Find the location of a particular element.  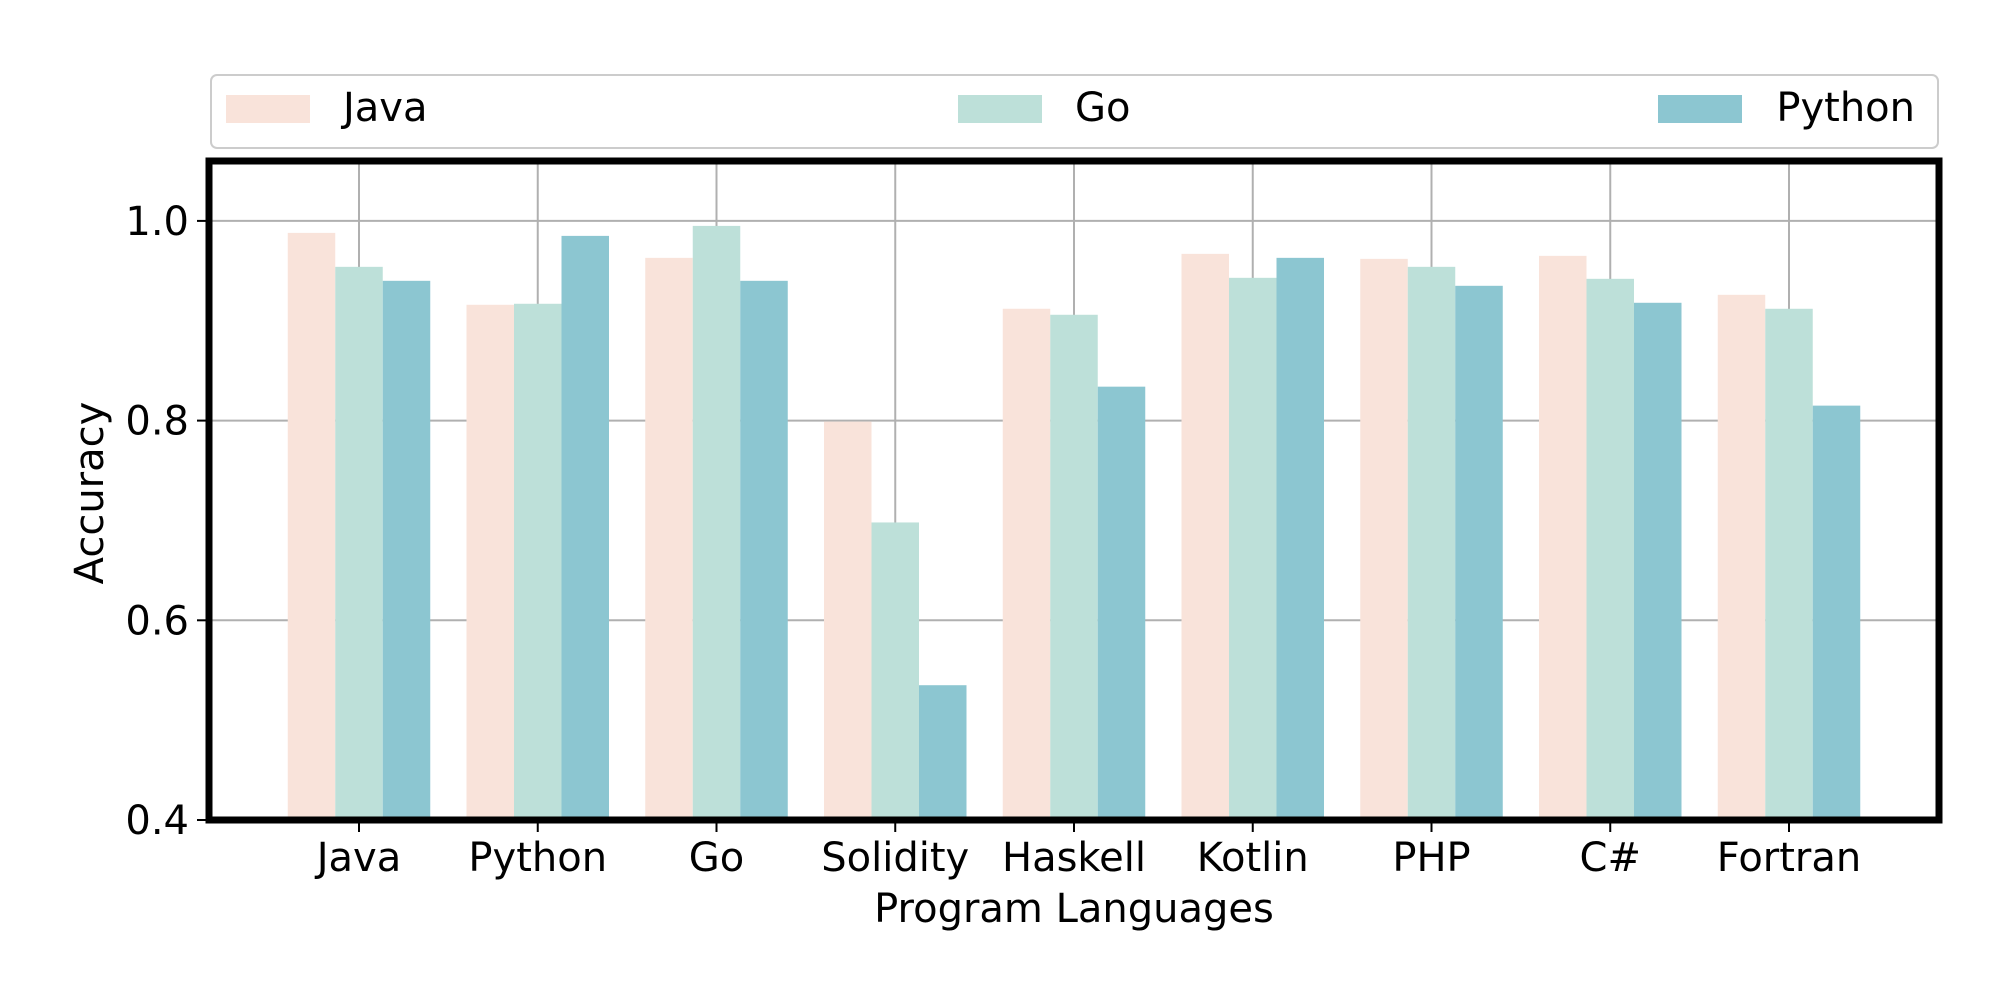

bar-python-solidity is located at coordinates (943, 752).